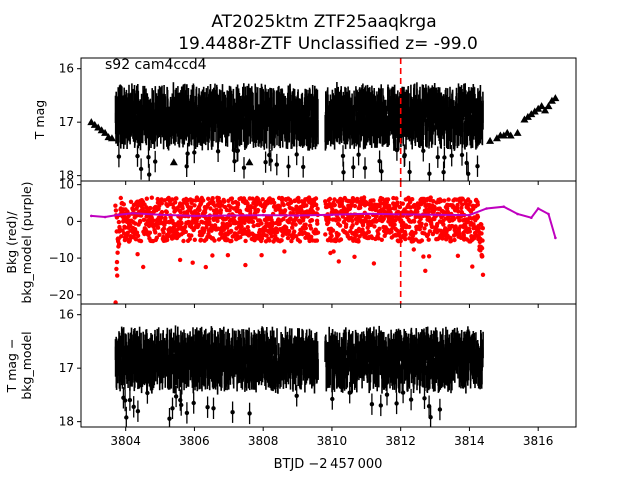 This screenshot has width=640, height=480. What do you see at coordinates (66, 185) in the screenshot?
I see `y-tick-label: 10` at bounding box center [66, 185].